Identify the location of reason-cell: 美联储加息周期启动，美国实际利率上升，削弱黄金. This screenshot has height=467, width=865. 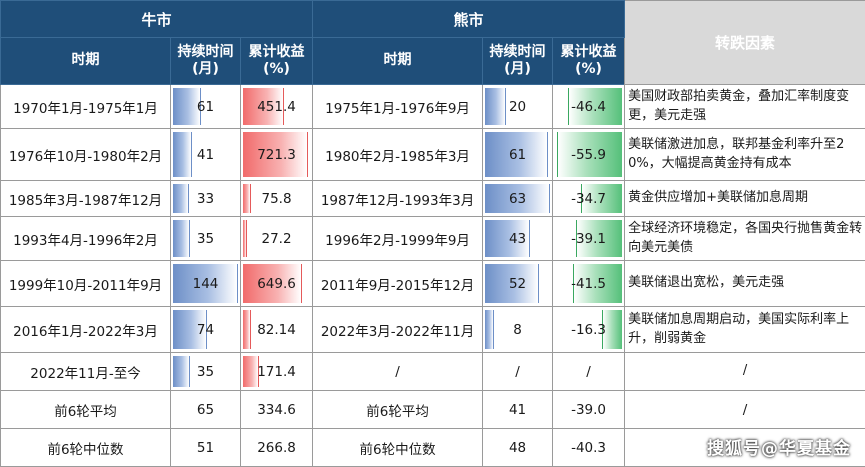
(744, 329).